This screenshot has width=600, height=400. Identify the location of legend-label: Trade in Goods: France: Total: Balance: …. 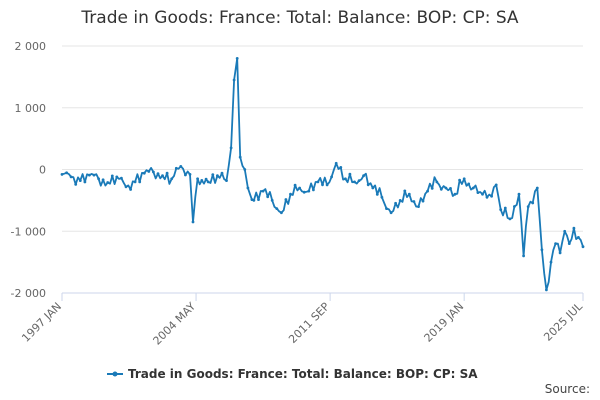
(303, 374).